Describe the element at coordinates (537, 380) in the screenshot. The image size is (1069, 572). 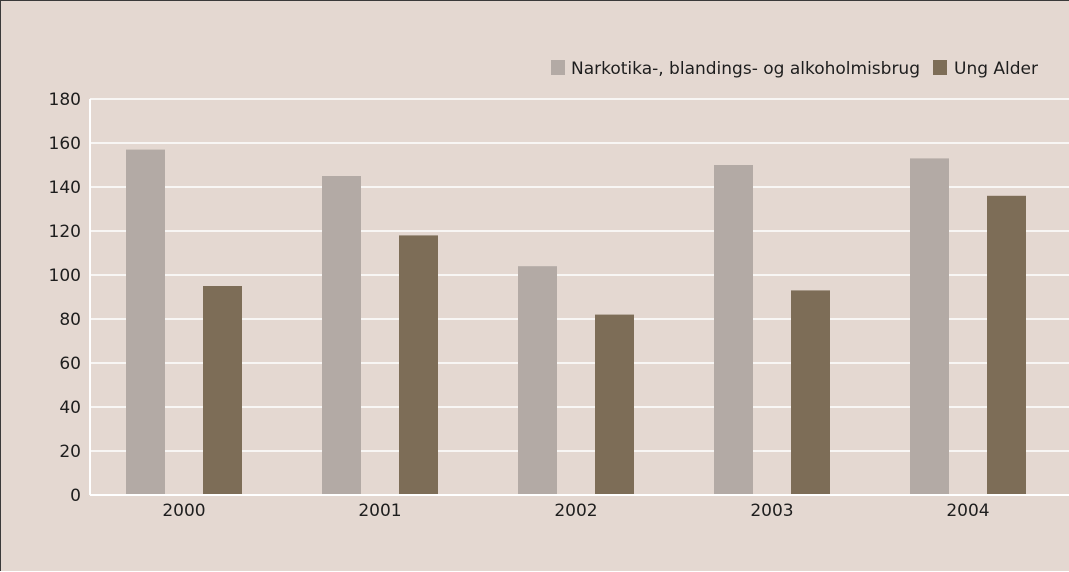
I see `bar-narkotika-2002` at that location.